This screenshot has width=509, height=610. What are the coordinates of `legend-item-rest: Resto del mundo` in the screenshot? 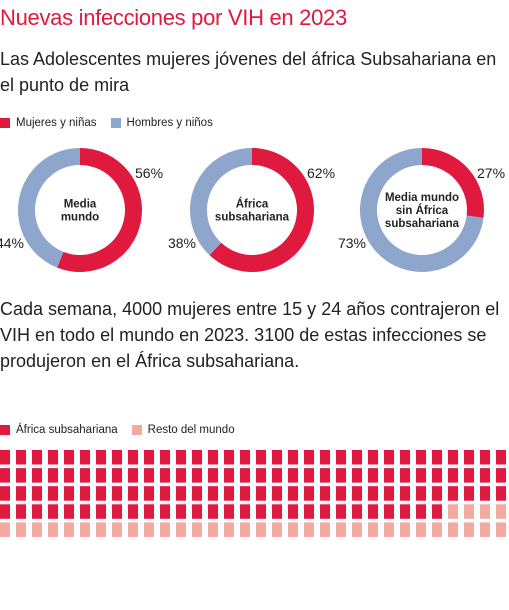 It's located at (183, 430).